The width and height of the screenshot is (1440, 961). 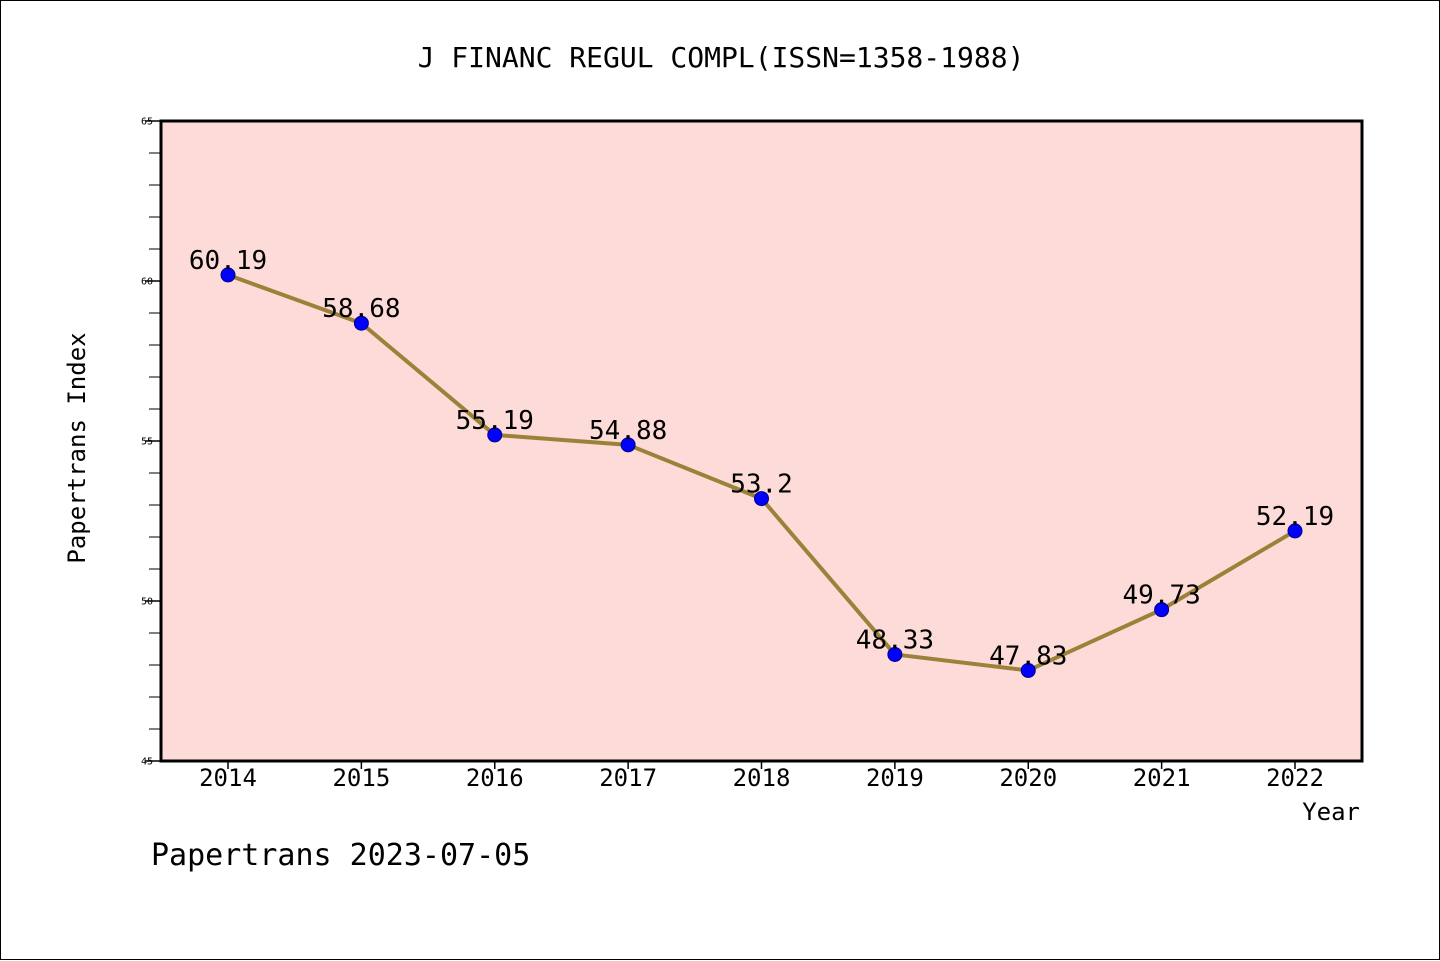 What do you see at coordinates (1162, 778) in the screenshot?
I see `x-tick-label: 2021` at bounding box center [1162, 778].